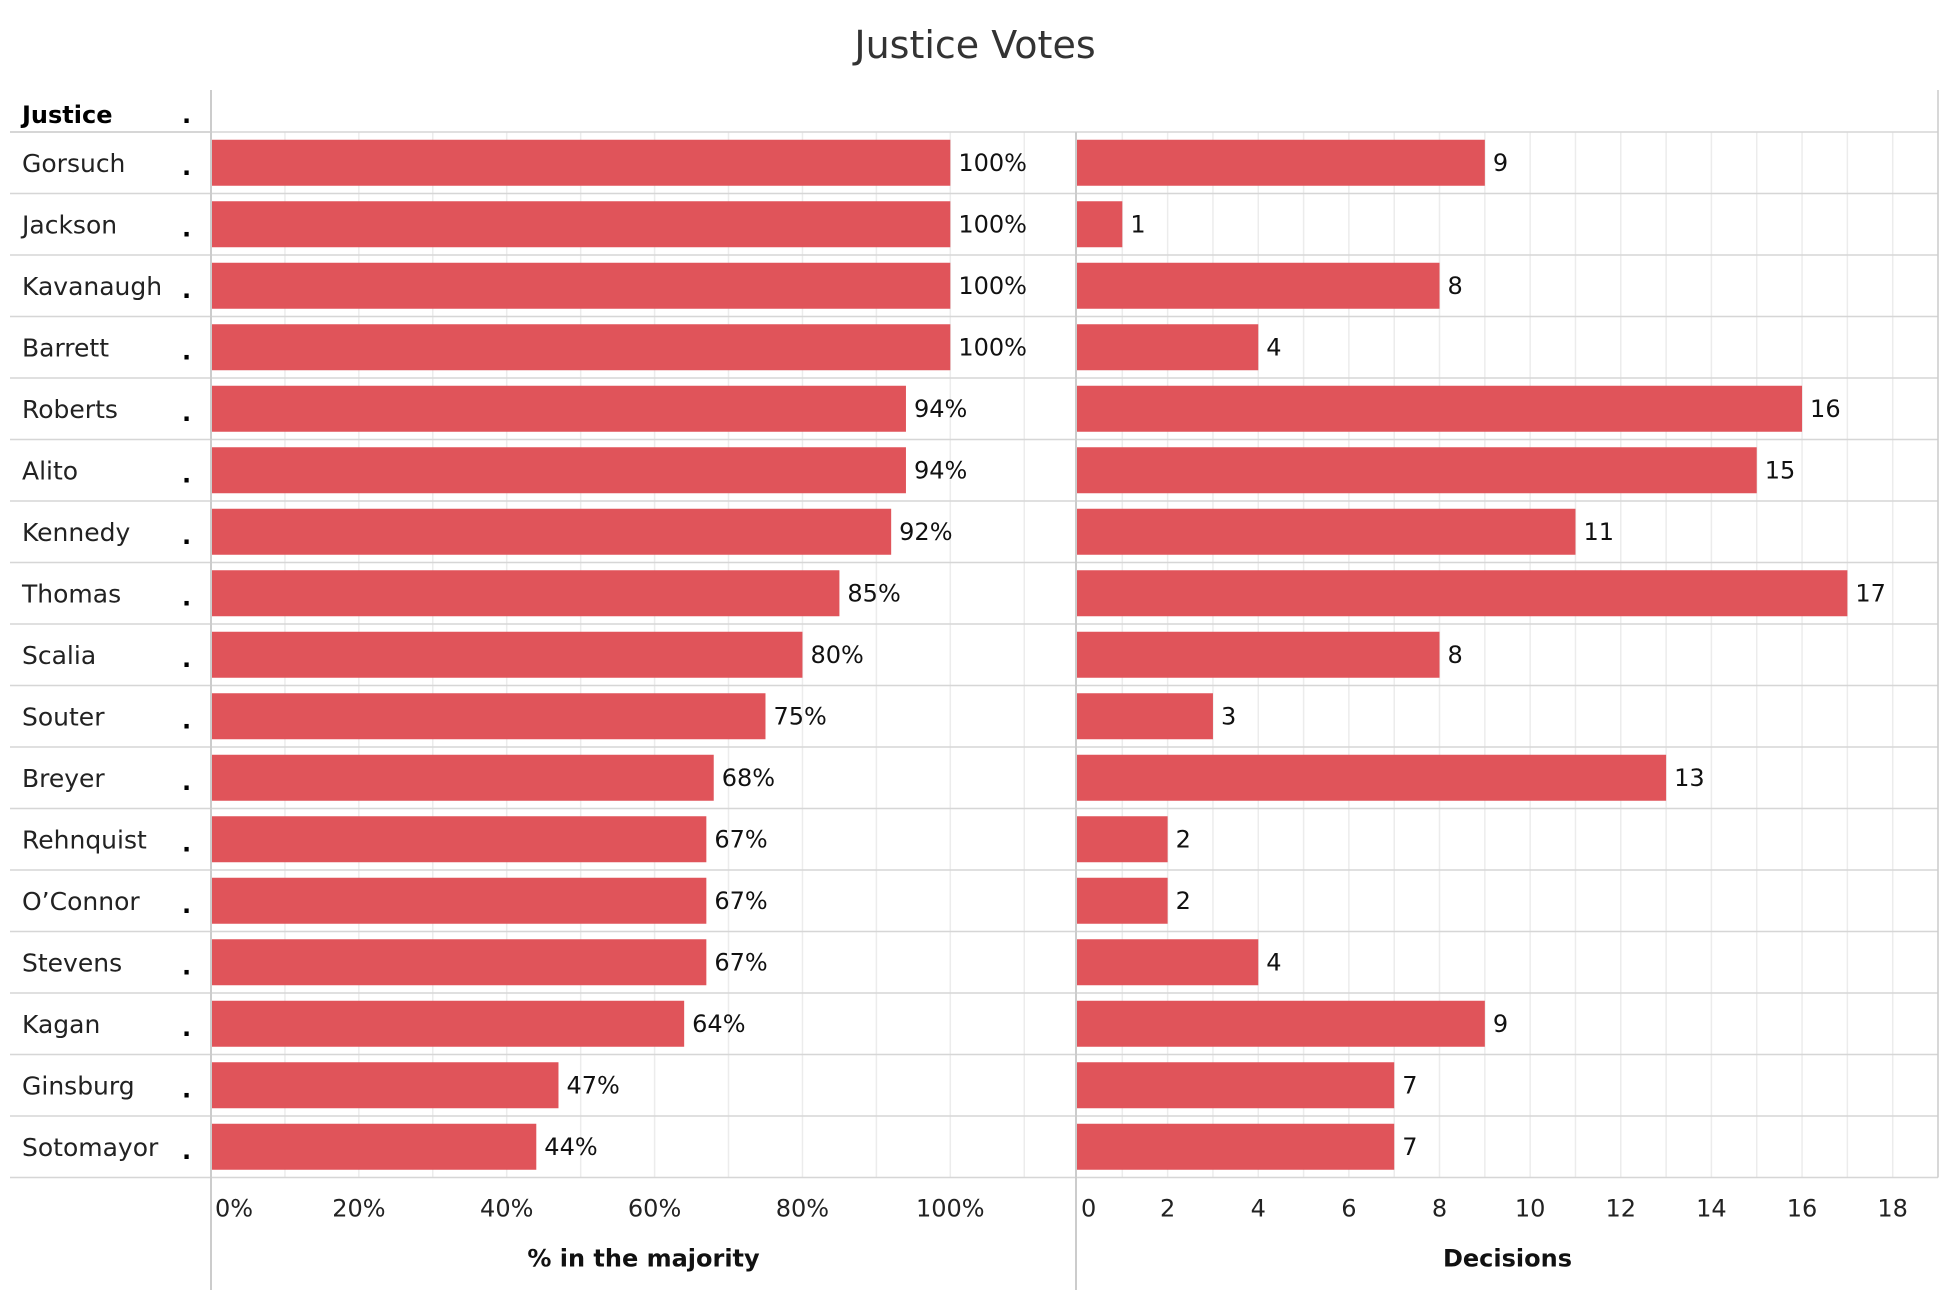  I want to click on value-label-decisions: 13, so click(1689, 778).